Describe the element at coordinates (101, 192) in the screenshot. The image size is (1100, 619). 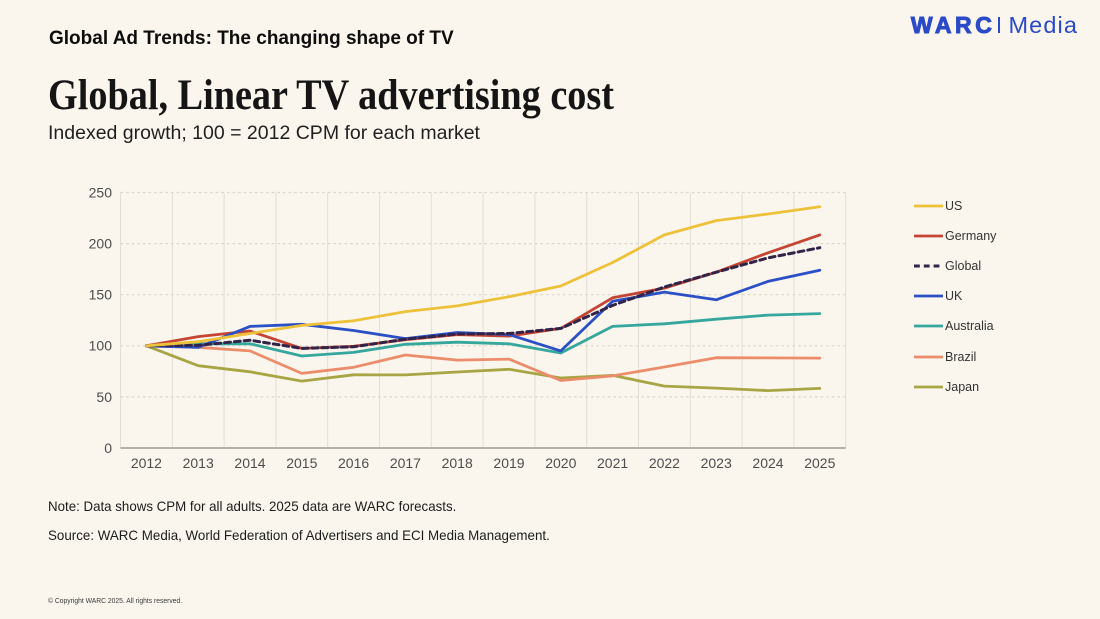
I see `svg-text: 250` at that location.